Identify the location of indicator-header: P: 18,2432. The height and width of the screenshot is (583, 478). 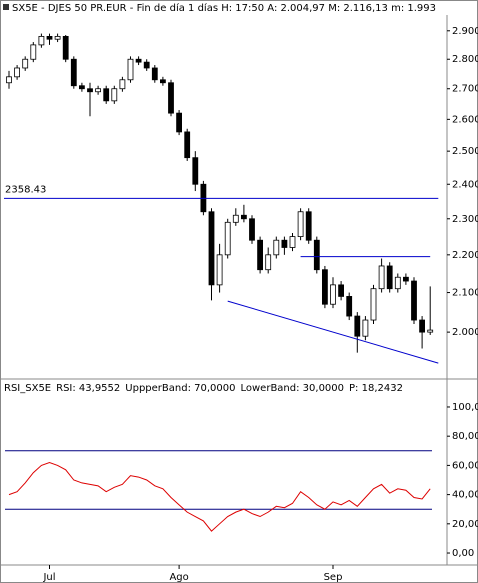
(376, 388).